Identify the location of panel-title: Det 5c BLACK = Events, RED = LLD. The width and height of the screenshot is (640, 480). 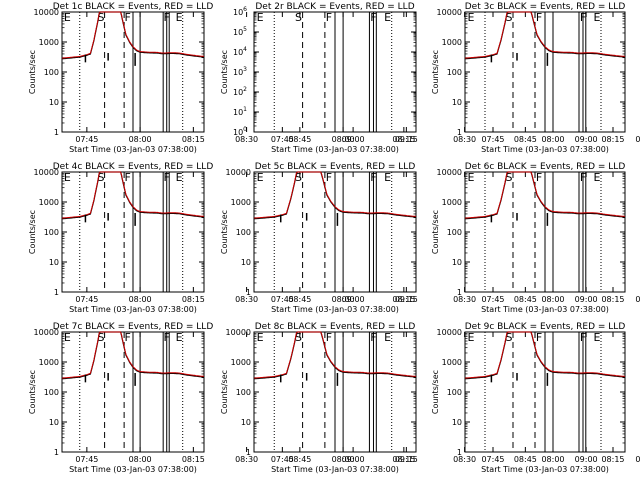
(335, 167).